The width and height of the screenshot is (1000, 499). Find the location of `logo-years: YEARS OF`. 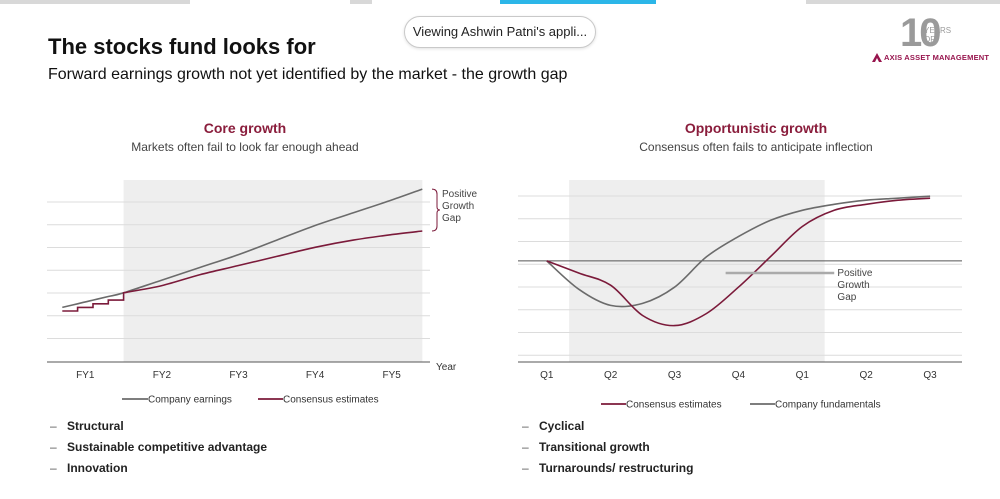

logo-years: YEARS OF is located at coordinates (938, 35).